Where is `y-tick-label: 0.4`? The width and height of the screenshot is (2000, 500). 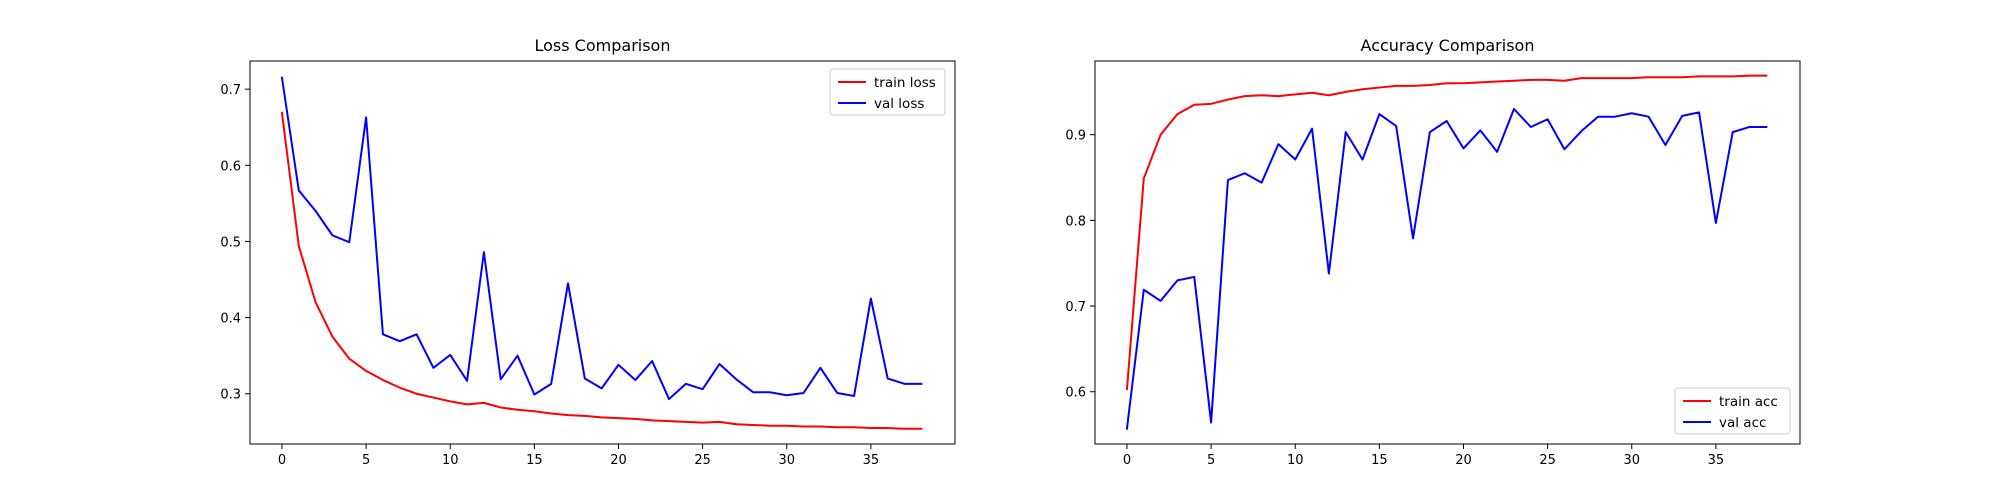 y-tick-label: 0.4 is located at coordinates (230, 319).